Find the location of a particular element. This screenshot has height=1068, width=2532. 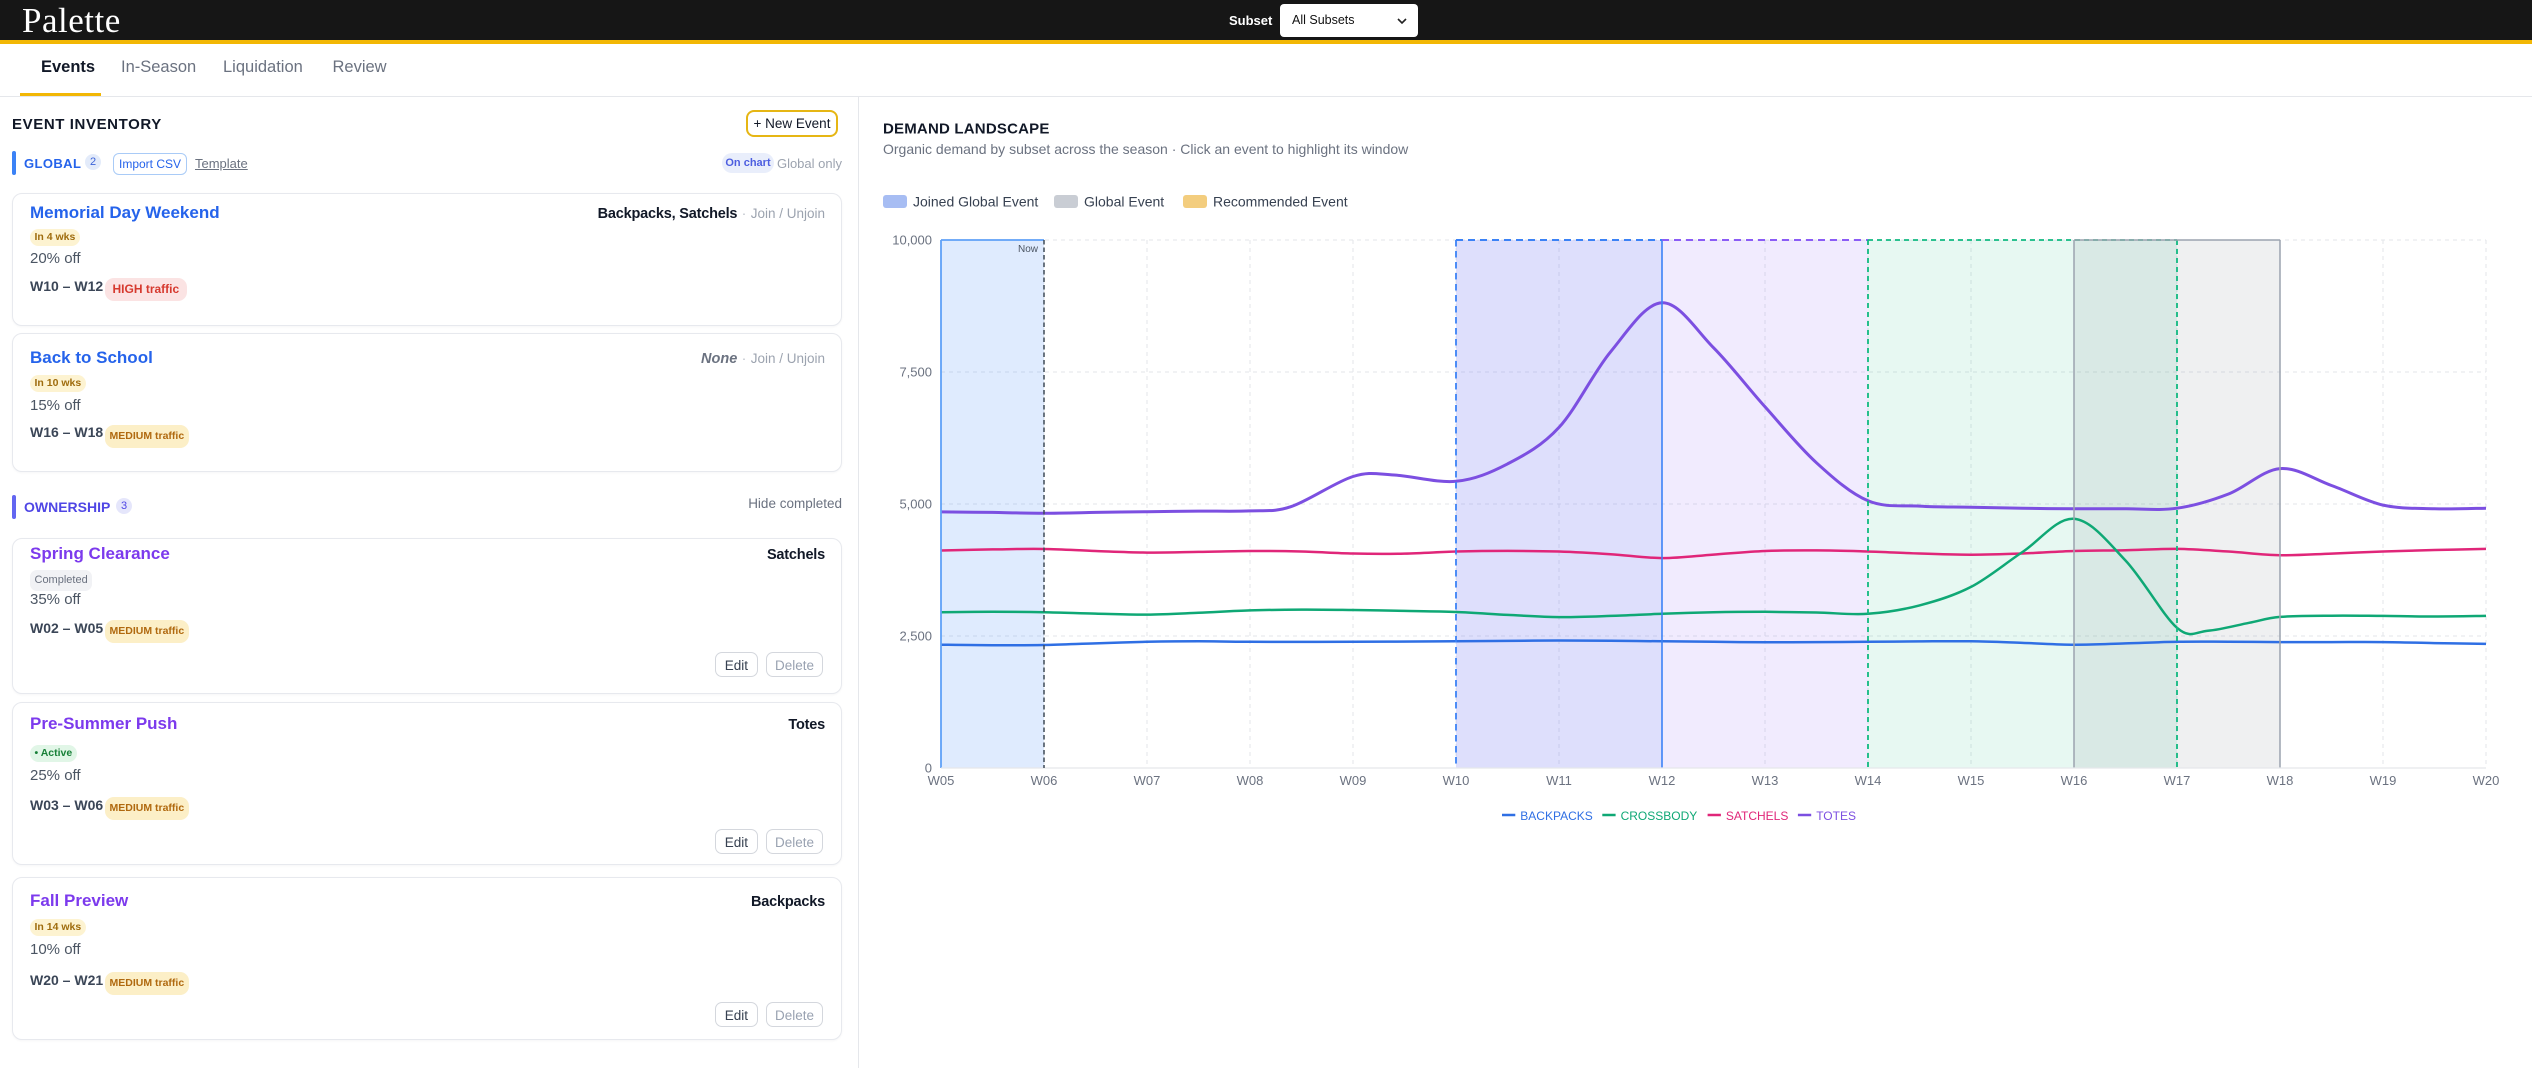

svg-text: 0 is located at coordinates (928, 768).